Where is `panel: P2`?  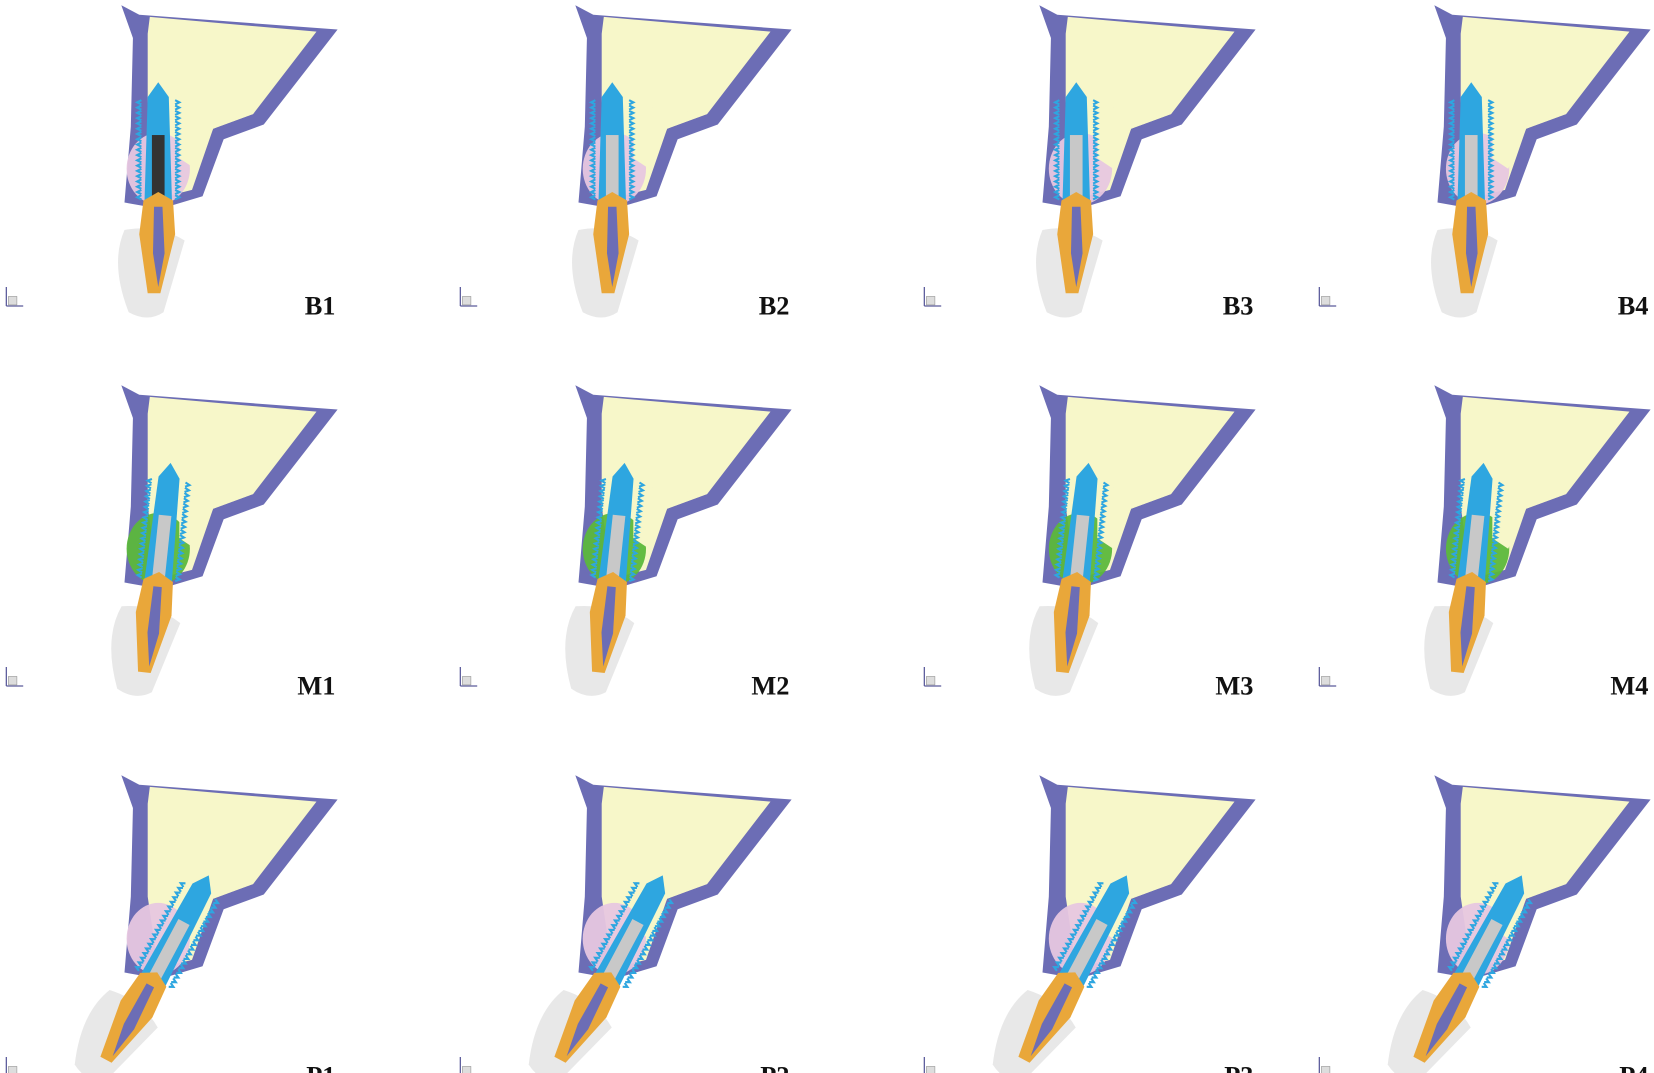 panel: P2 is located at coordinates (625, 924).